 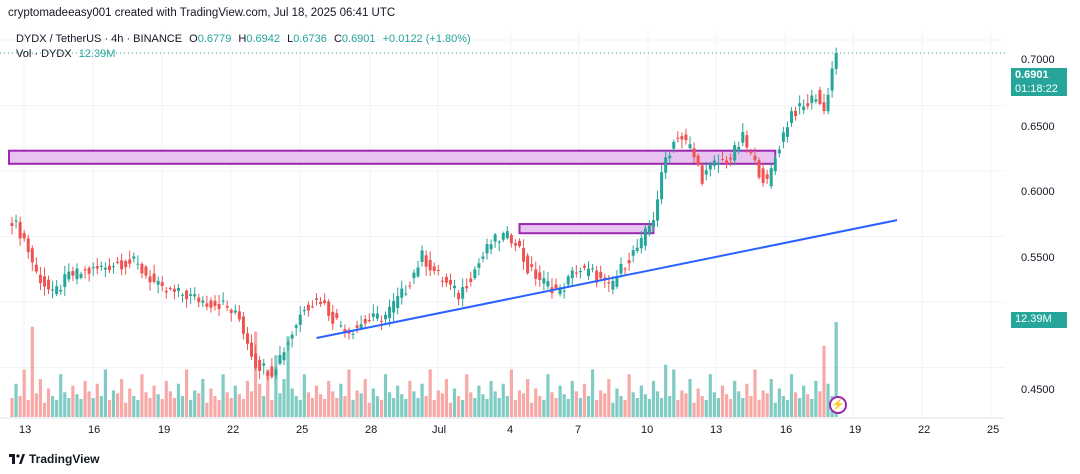 I want to click on tradingview-logo: TradingView, so click(x=54, y=459).